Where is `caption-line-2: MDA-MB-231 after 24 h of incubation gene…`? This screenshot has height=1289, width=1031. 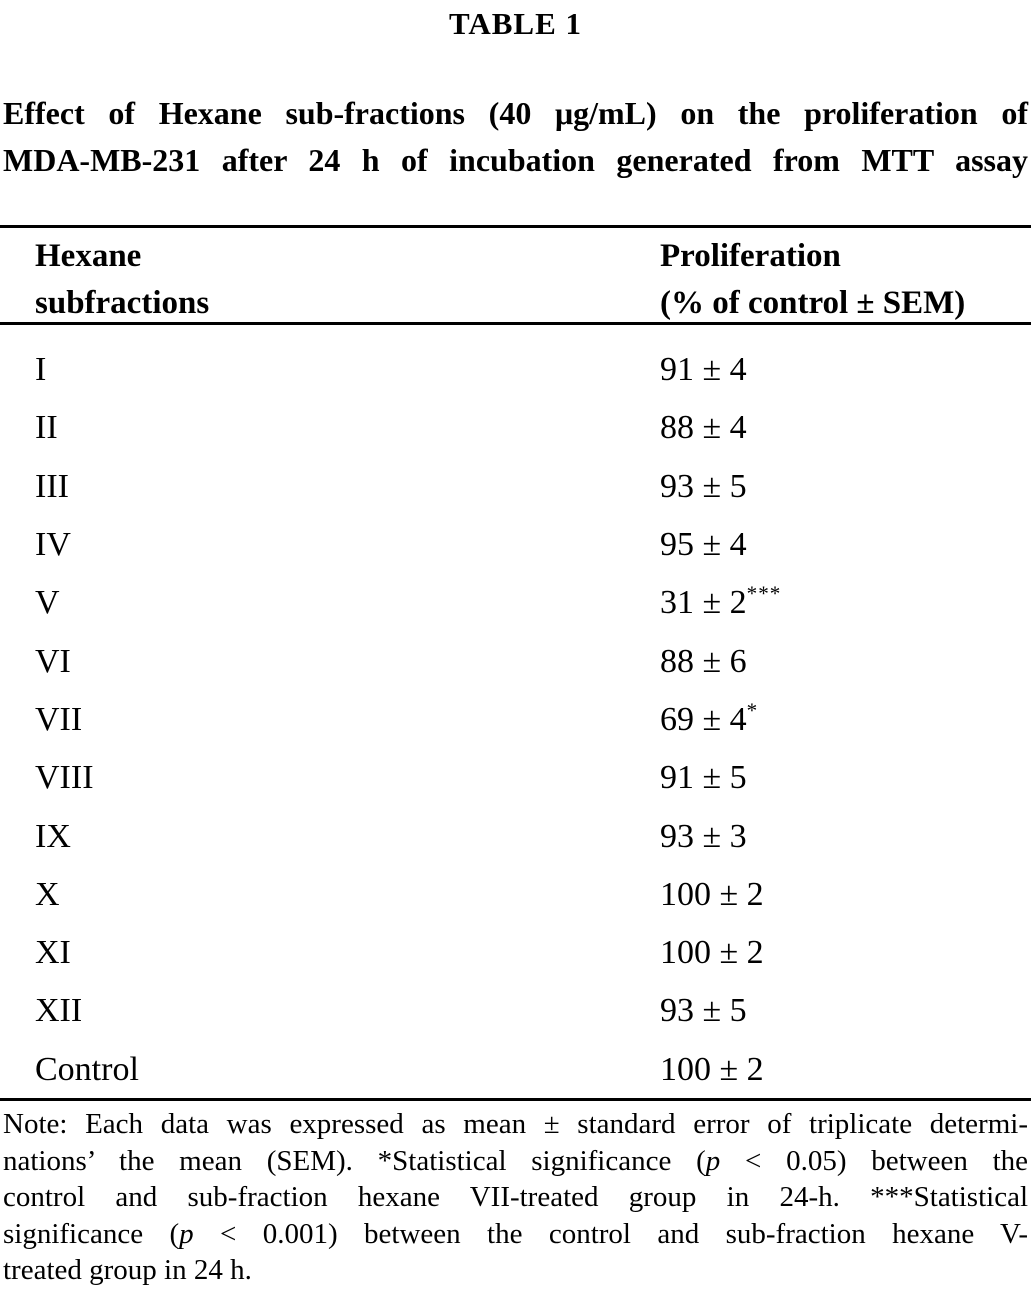
caption-line-2: MDA-MB-231 after 24 h of incubation gene… is located at coordinates (515, 160).